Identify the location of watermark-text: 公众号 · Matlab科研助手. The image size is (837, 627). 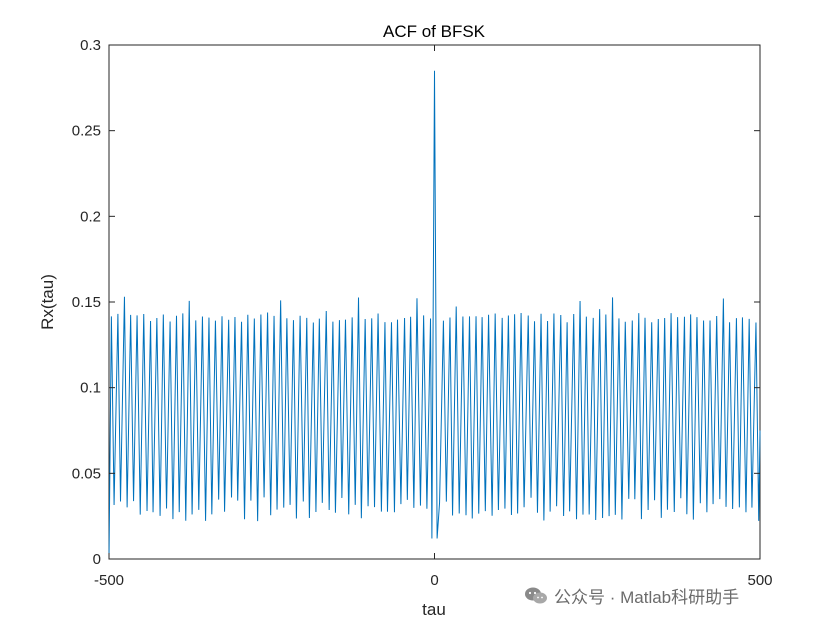
(647, 597).